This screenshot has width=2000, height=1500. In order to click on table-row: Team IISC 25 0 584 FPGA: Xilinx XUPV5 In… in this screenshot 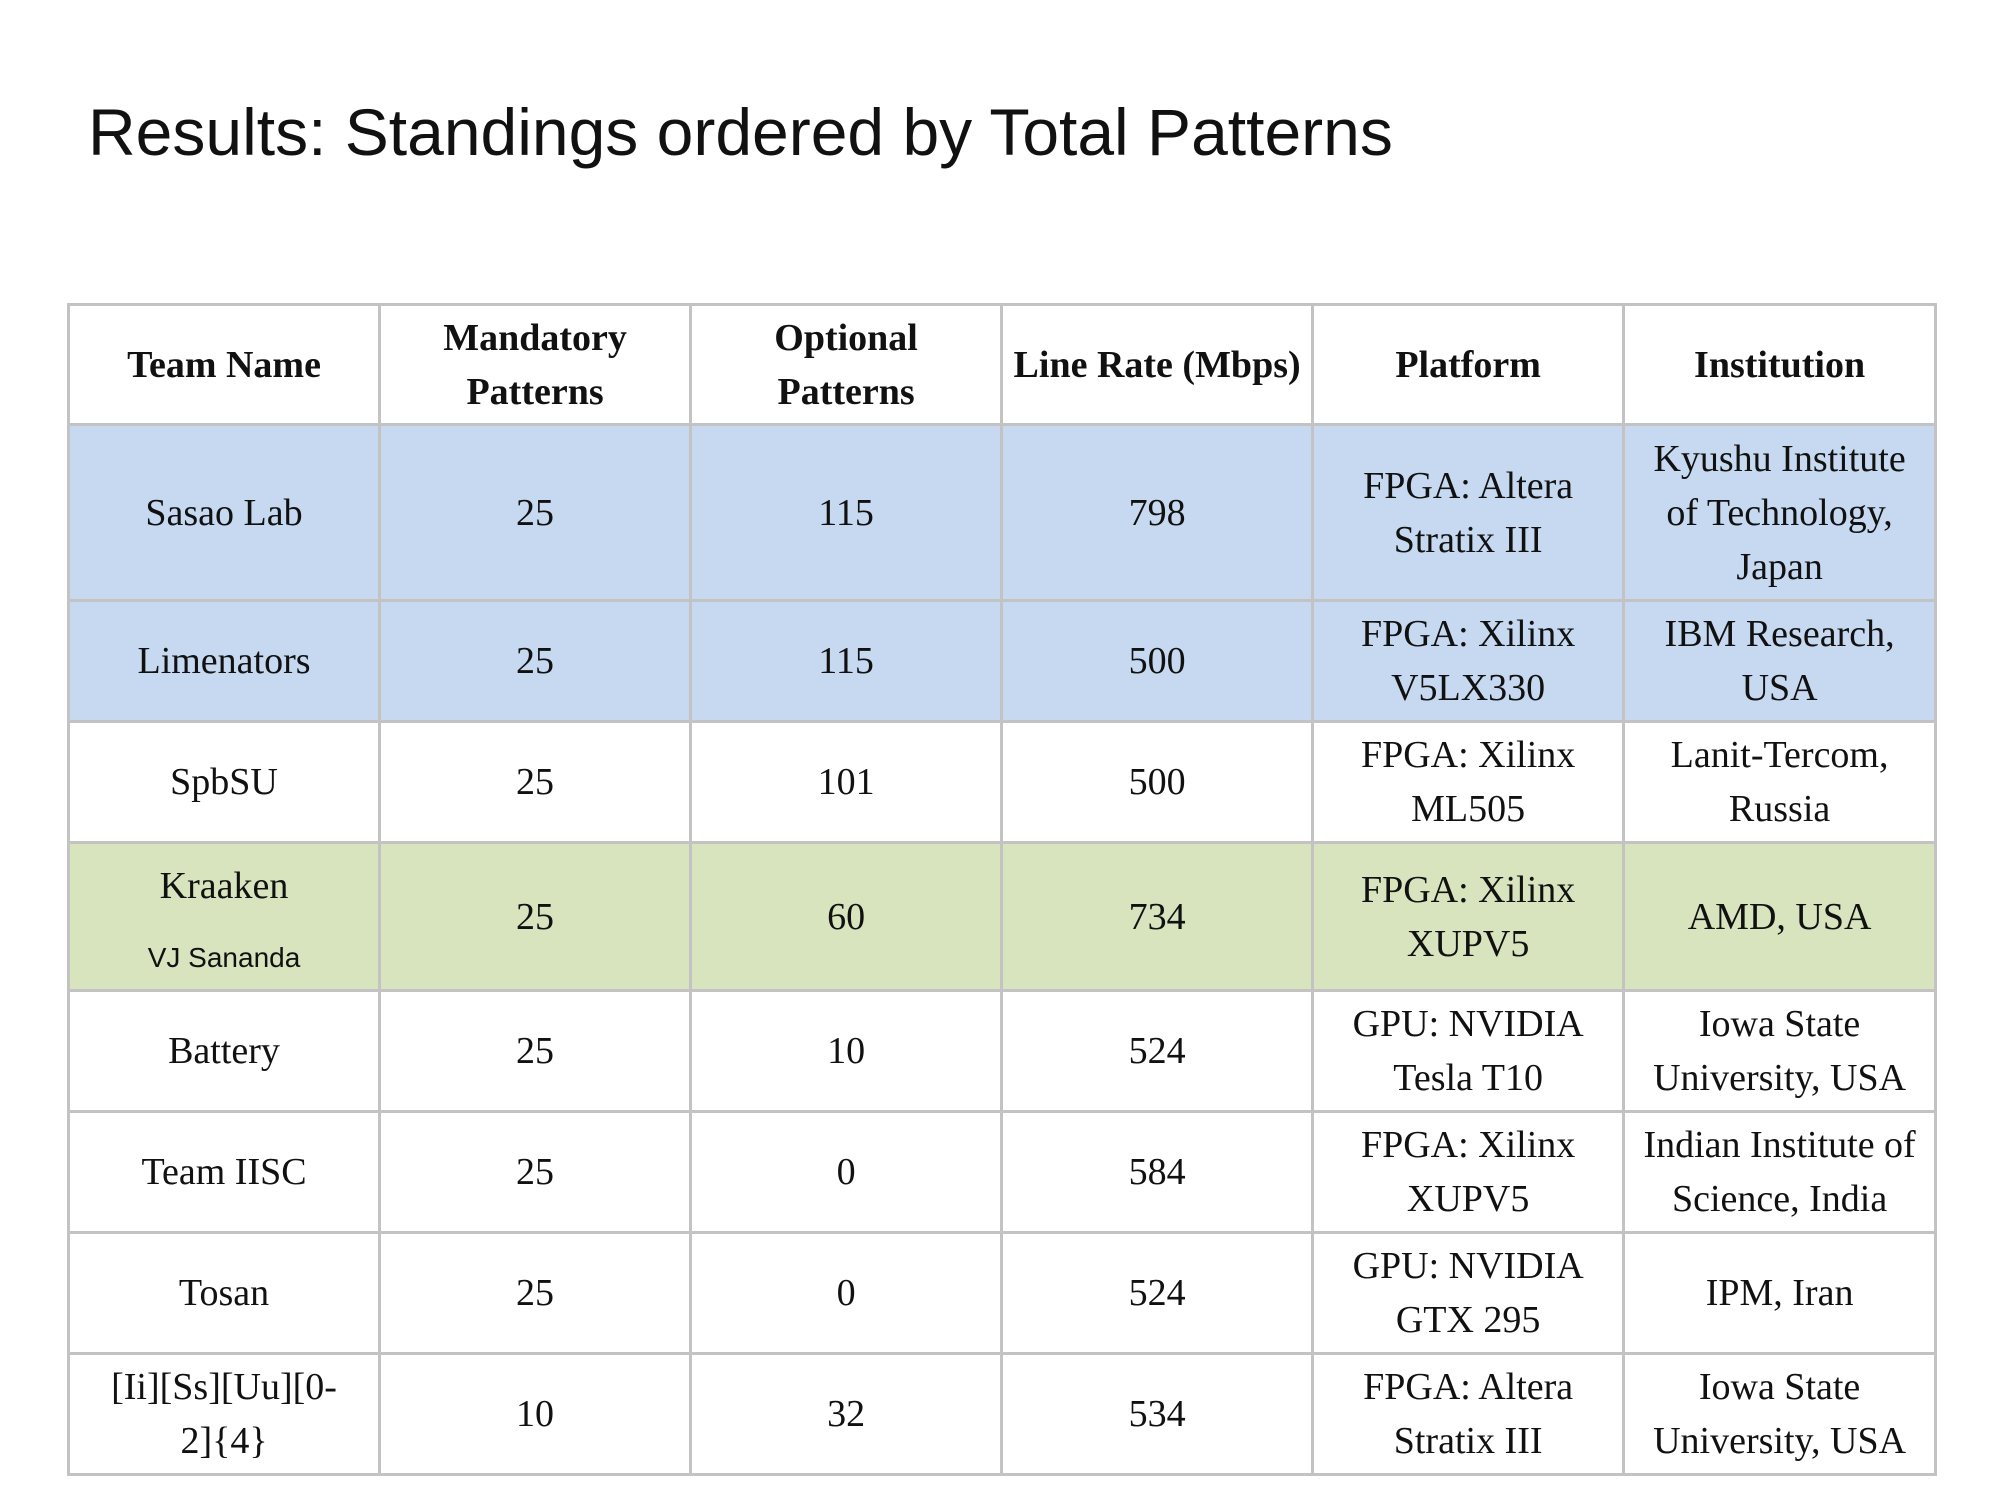, I will do `click(1001, 1172)`.